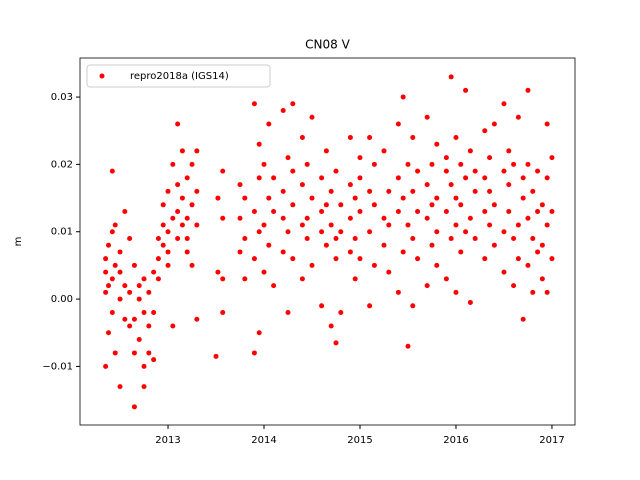 This screenshot has height=480, width=640. Describe the element at coordinates (167, 440) in the screenshot. I see `x-tick-label: 2013` at that location.